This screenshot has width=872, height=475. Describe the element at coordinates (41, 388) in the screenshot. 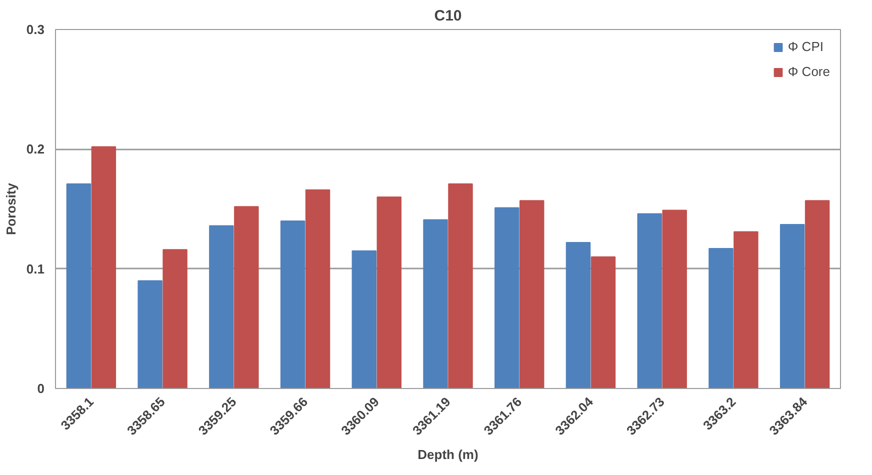

I see `y-tick-label: 0` at that location.